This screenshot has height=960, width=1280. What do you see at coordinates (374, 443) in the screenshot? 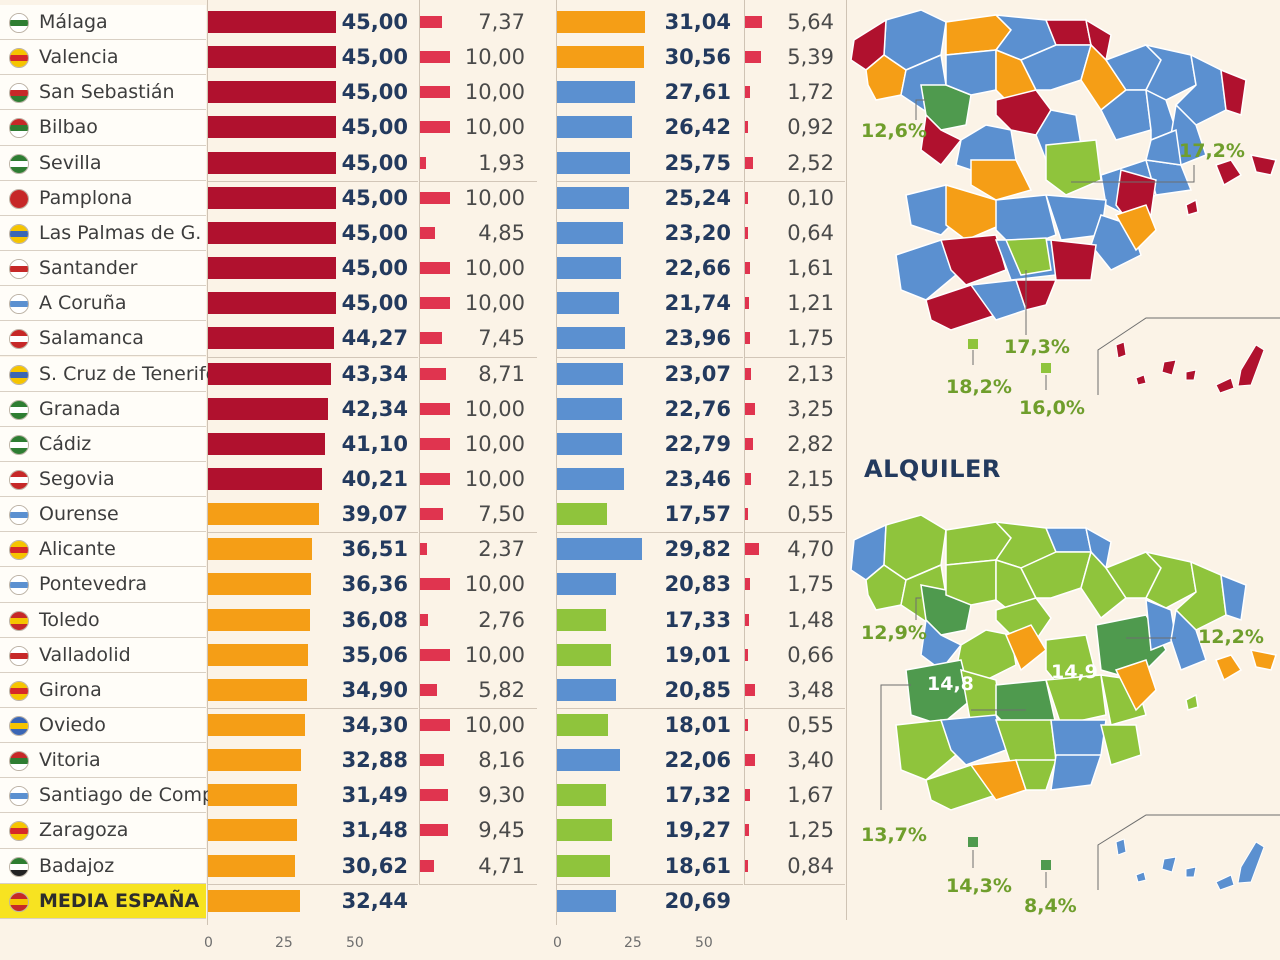
I see `price-value: 41,10` at bounding box center [374, 443].